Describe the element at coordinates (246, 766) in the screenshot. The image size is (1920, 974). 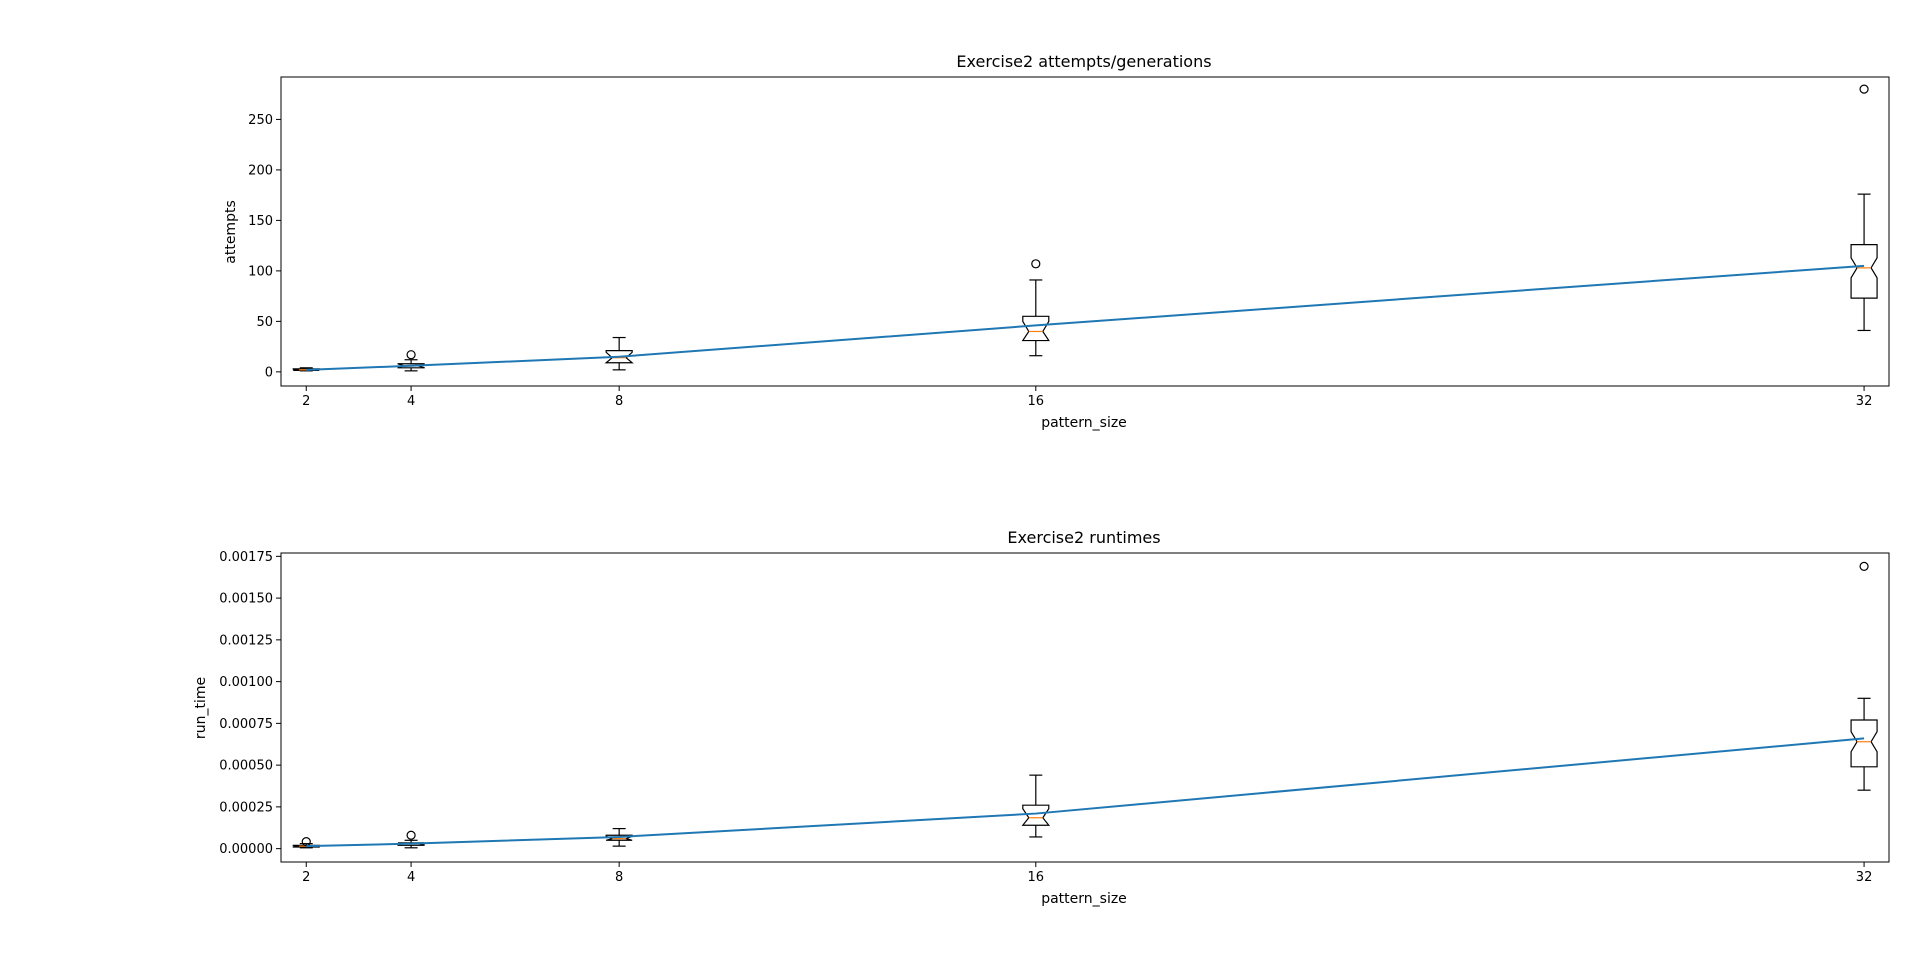
I see `y-tick-label: 0.00050` at that location.